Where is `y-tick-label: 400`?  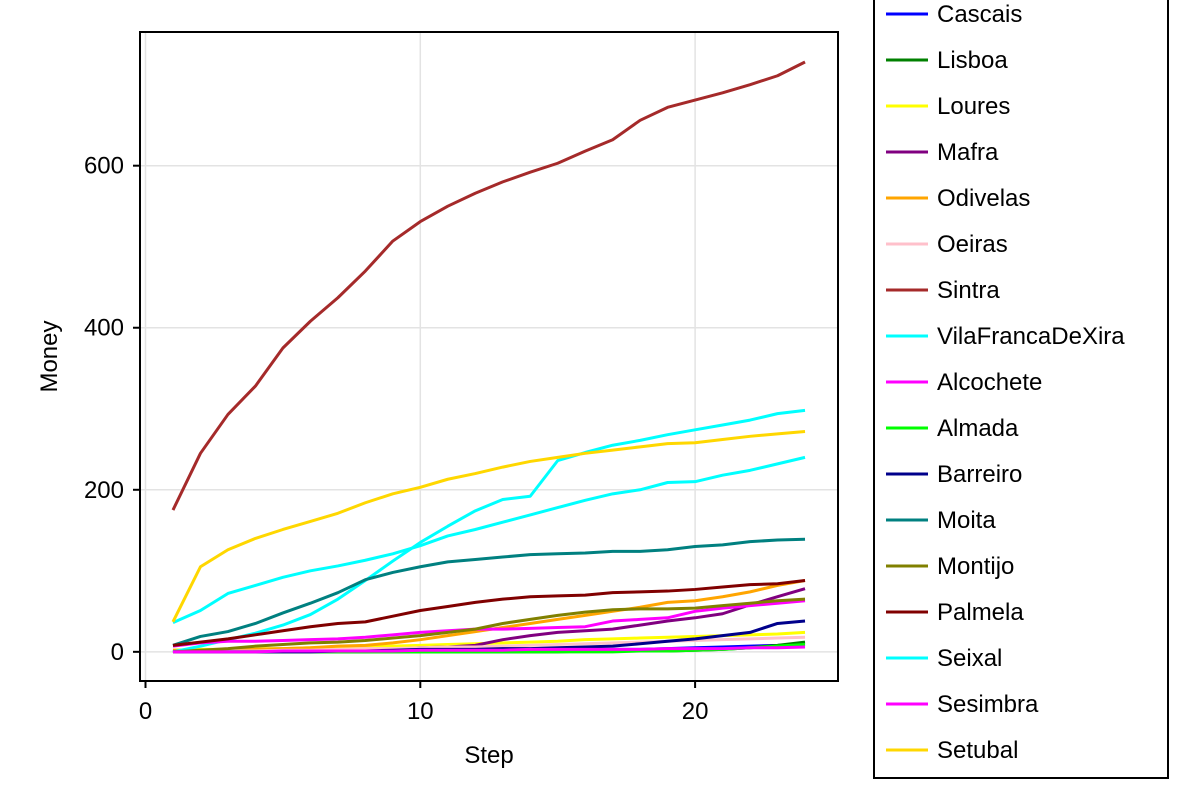
y-tick-label: 400 is located at coordinates (104, 328).